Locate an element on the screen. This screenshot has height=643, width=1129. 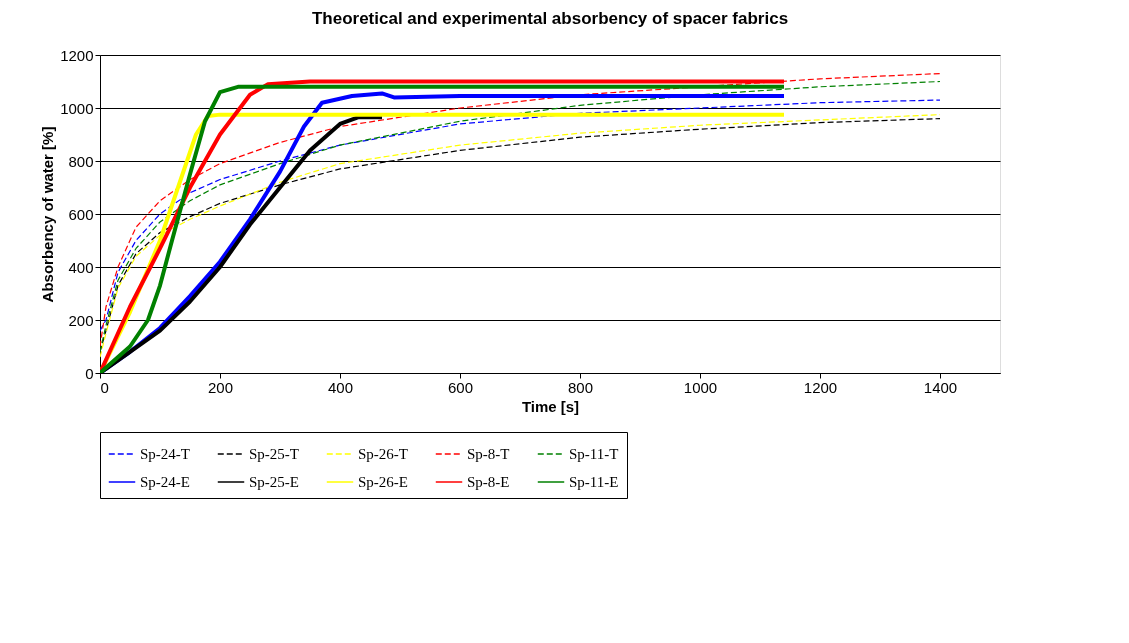
y-tick-label: 1200 is located at coordinates (77, 55).